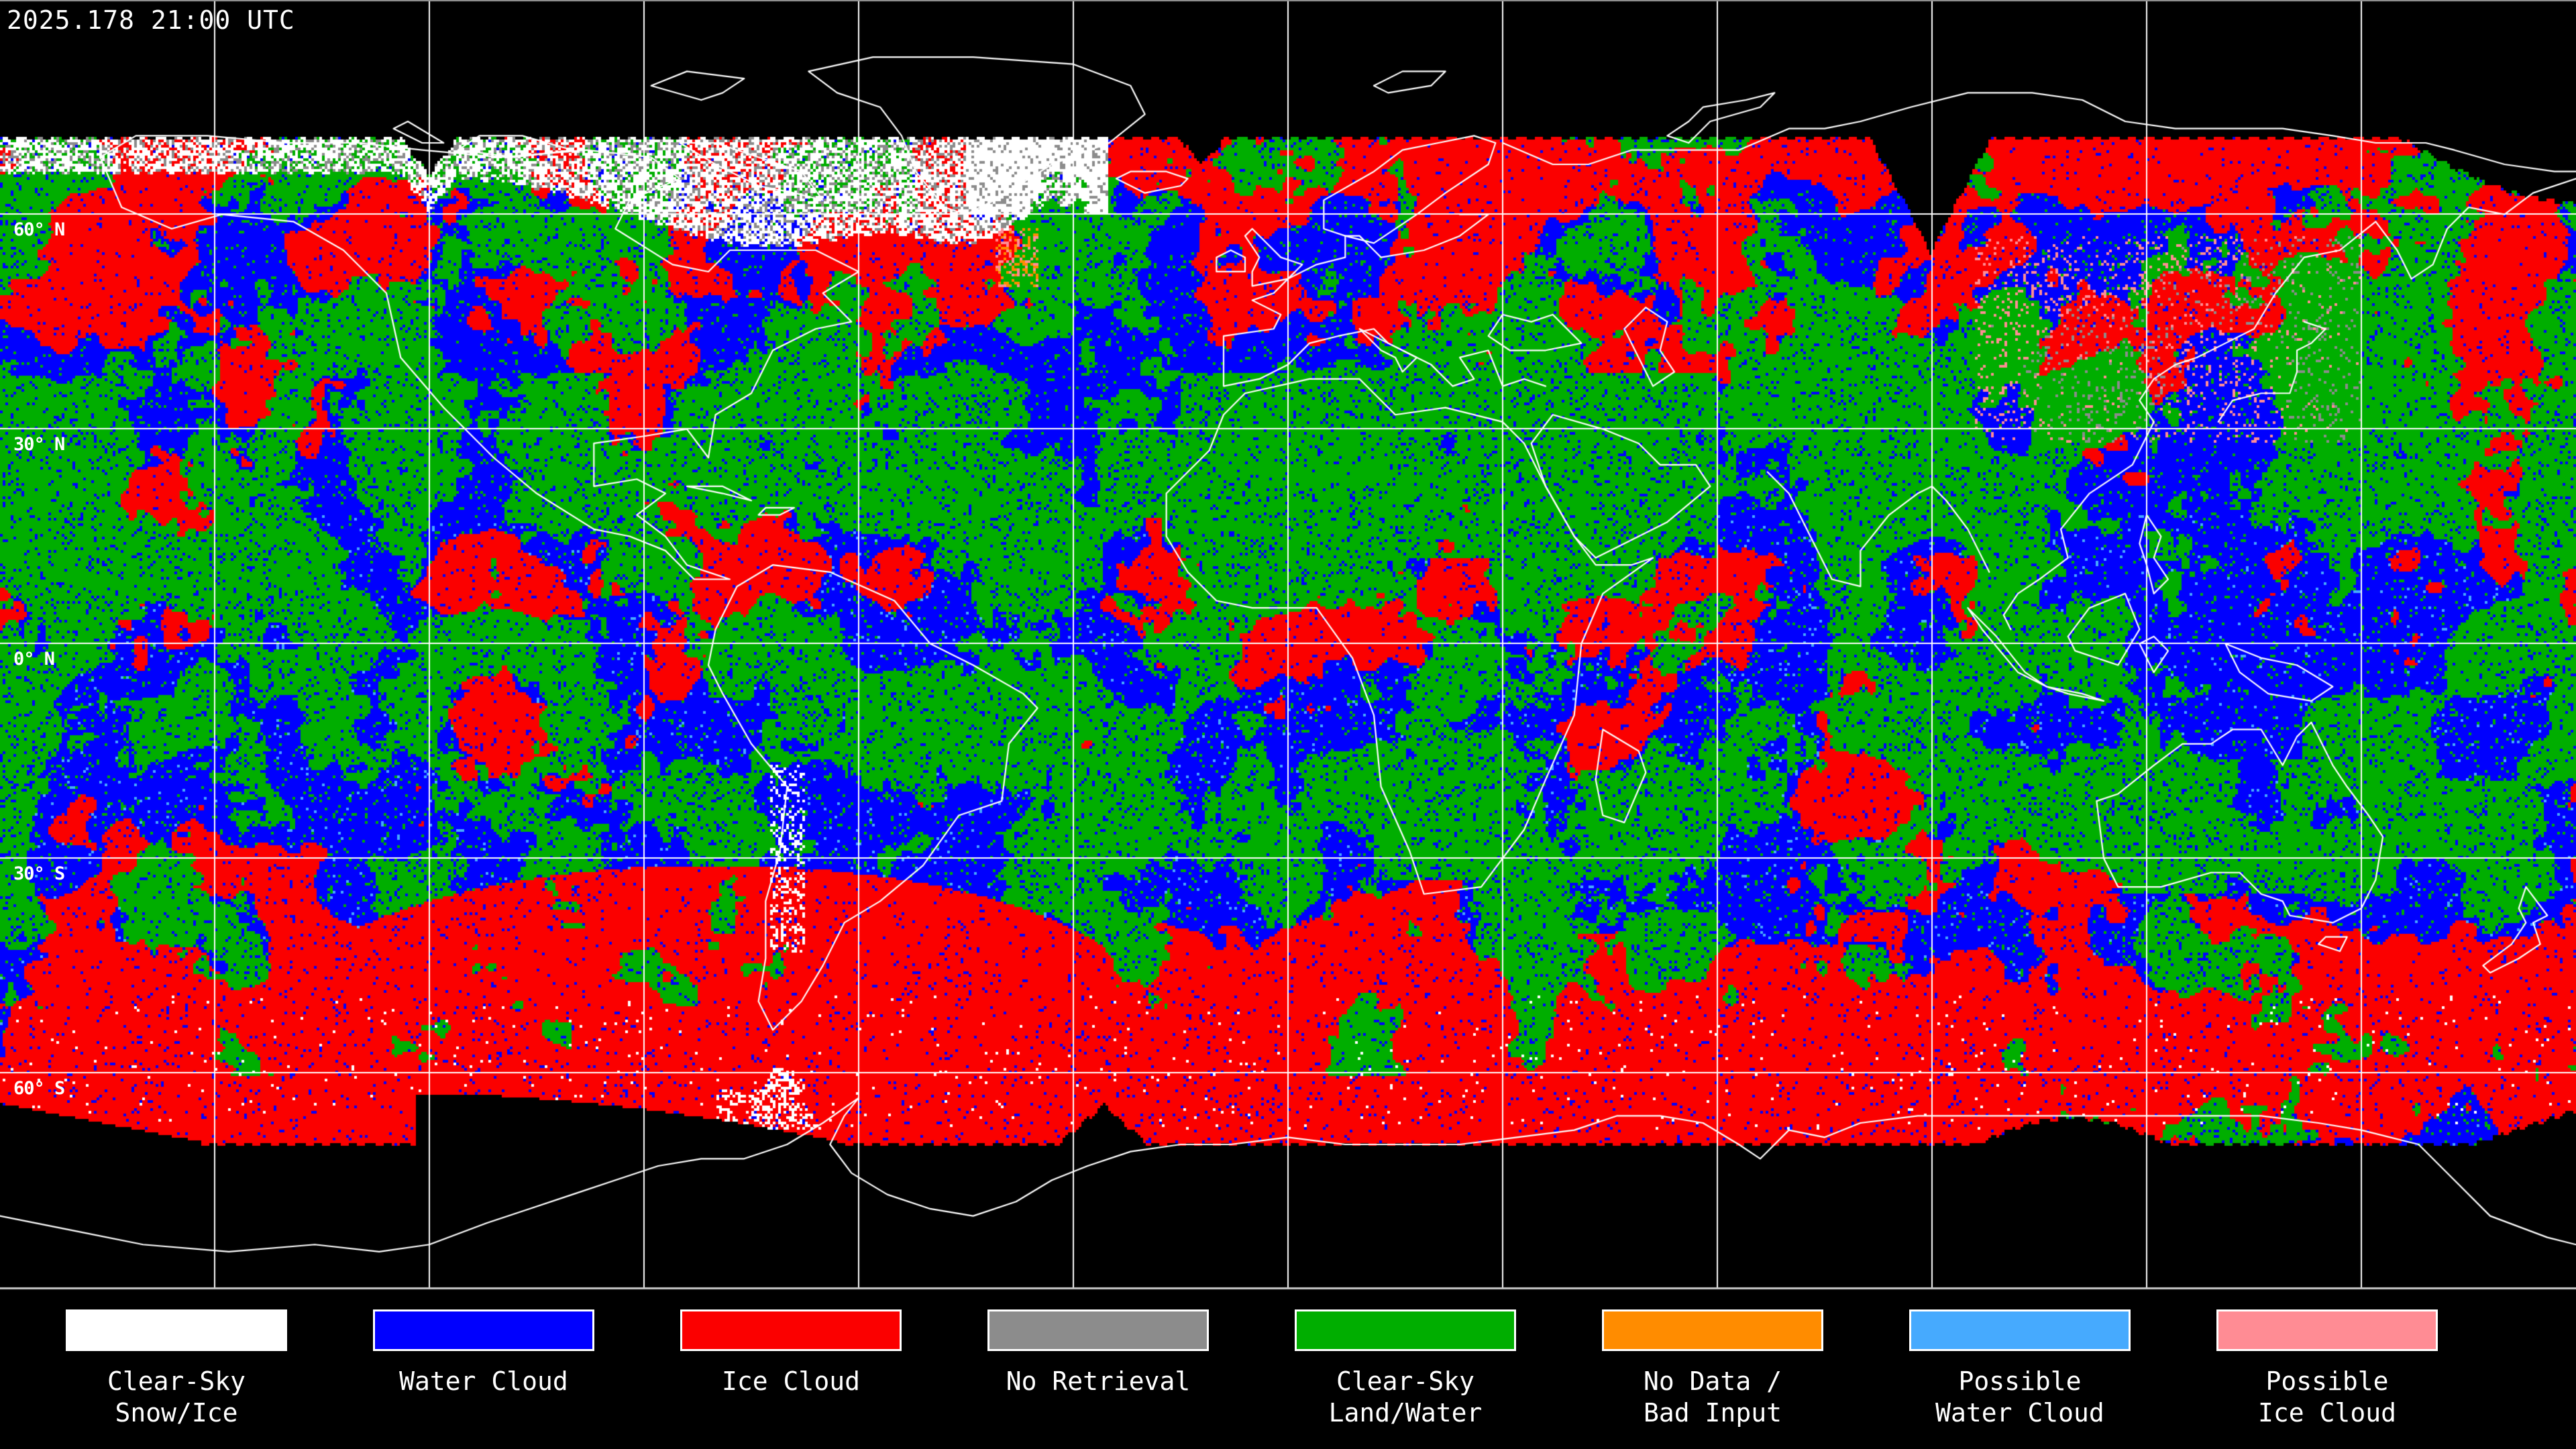 The width and height of the screenshot is (2576, 1449). I want to click on legend-swatch-no-data-bad-input, so click(1712, 1330).